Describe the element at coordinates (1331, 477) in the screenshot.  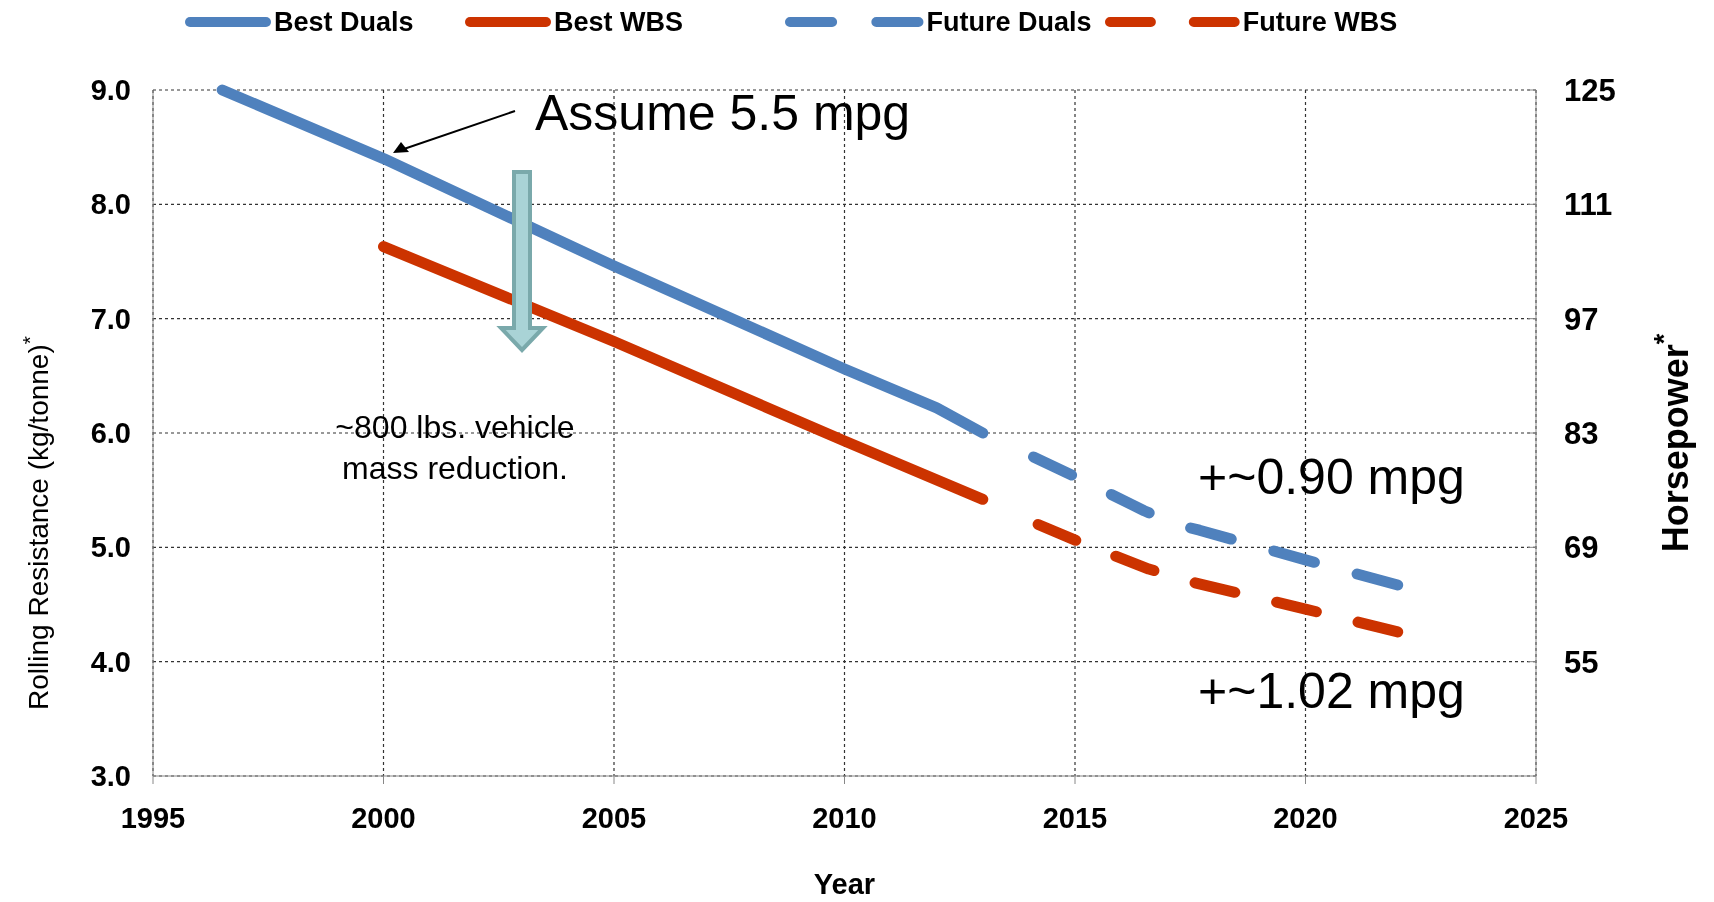
I see `annotation: +~0.90 mpg` at that location.